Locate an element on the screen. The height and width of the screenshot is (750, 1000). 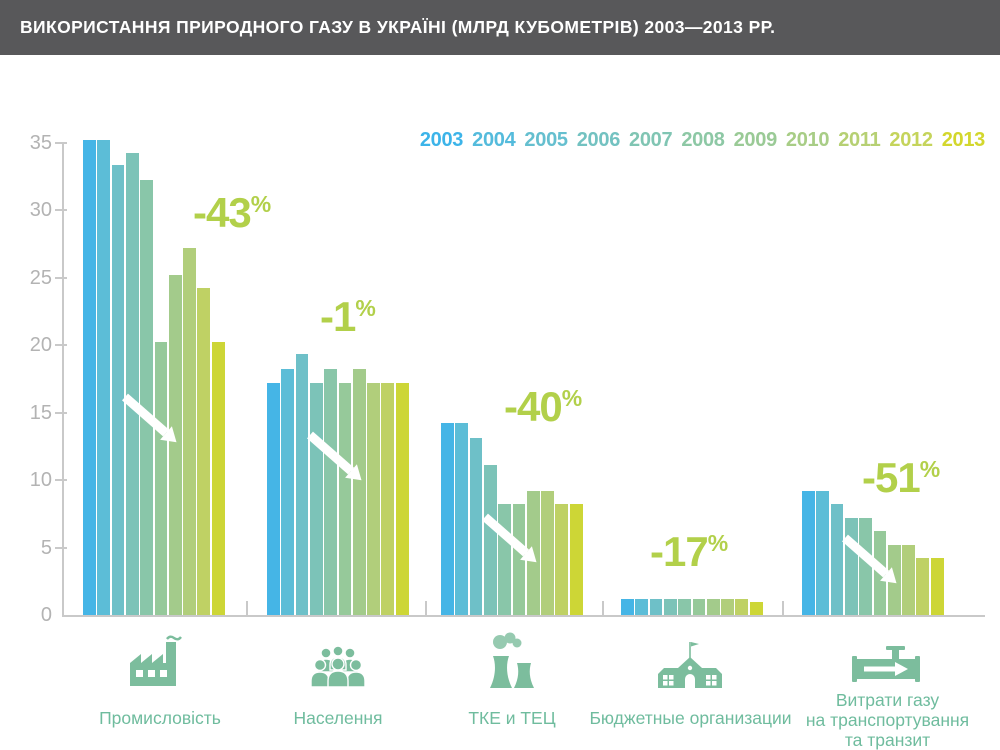
legend-year-2003: 2003 is located at coordinates (441, 140).